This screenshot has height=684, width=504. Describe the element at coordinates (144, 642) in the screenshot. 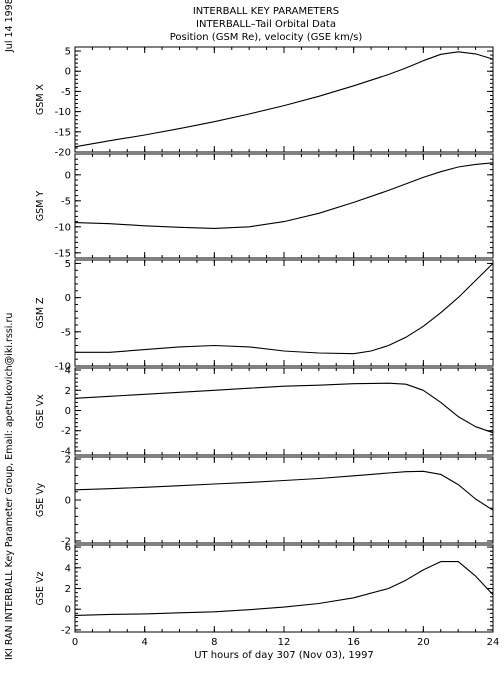

I see `x-tick-label: 4` at that location.